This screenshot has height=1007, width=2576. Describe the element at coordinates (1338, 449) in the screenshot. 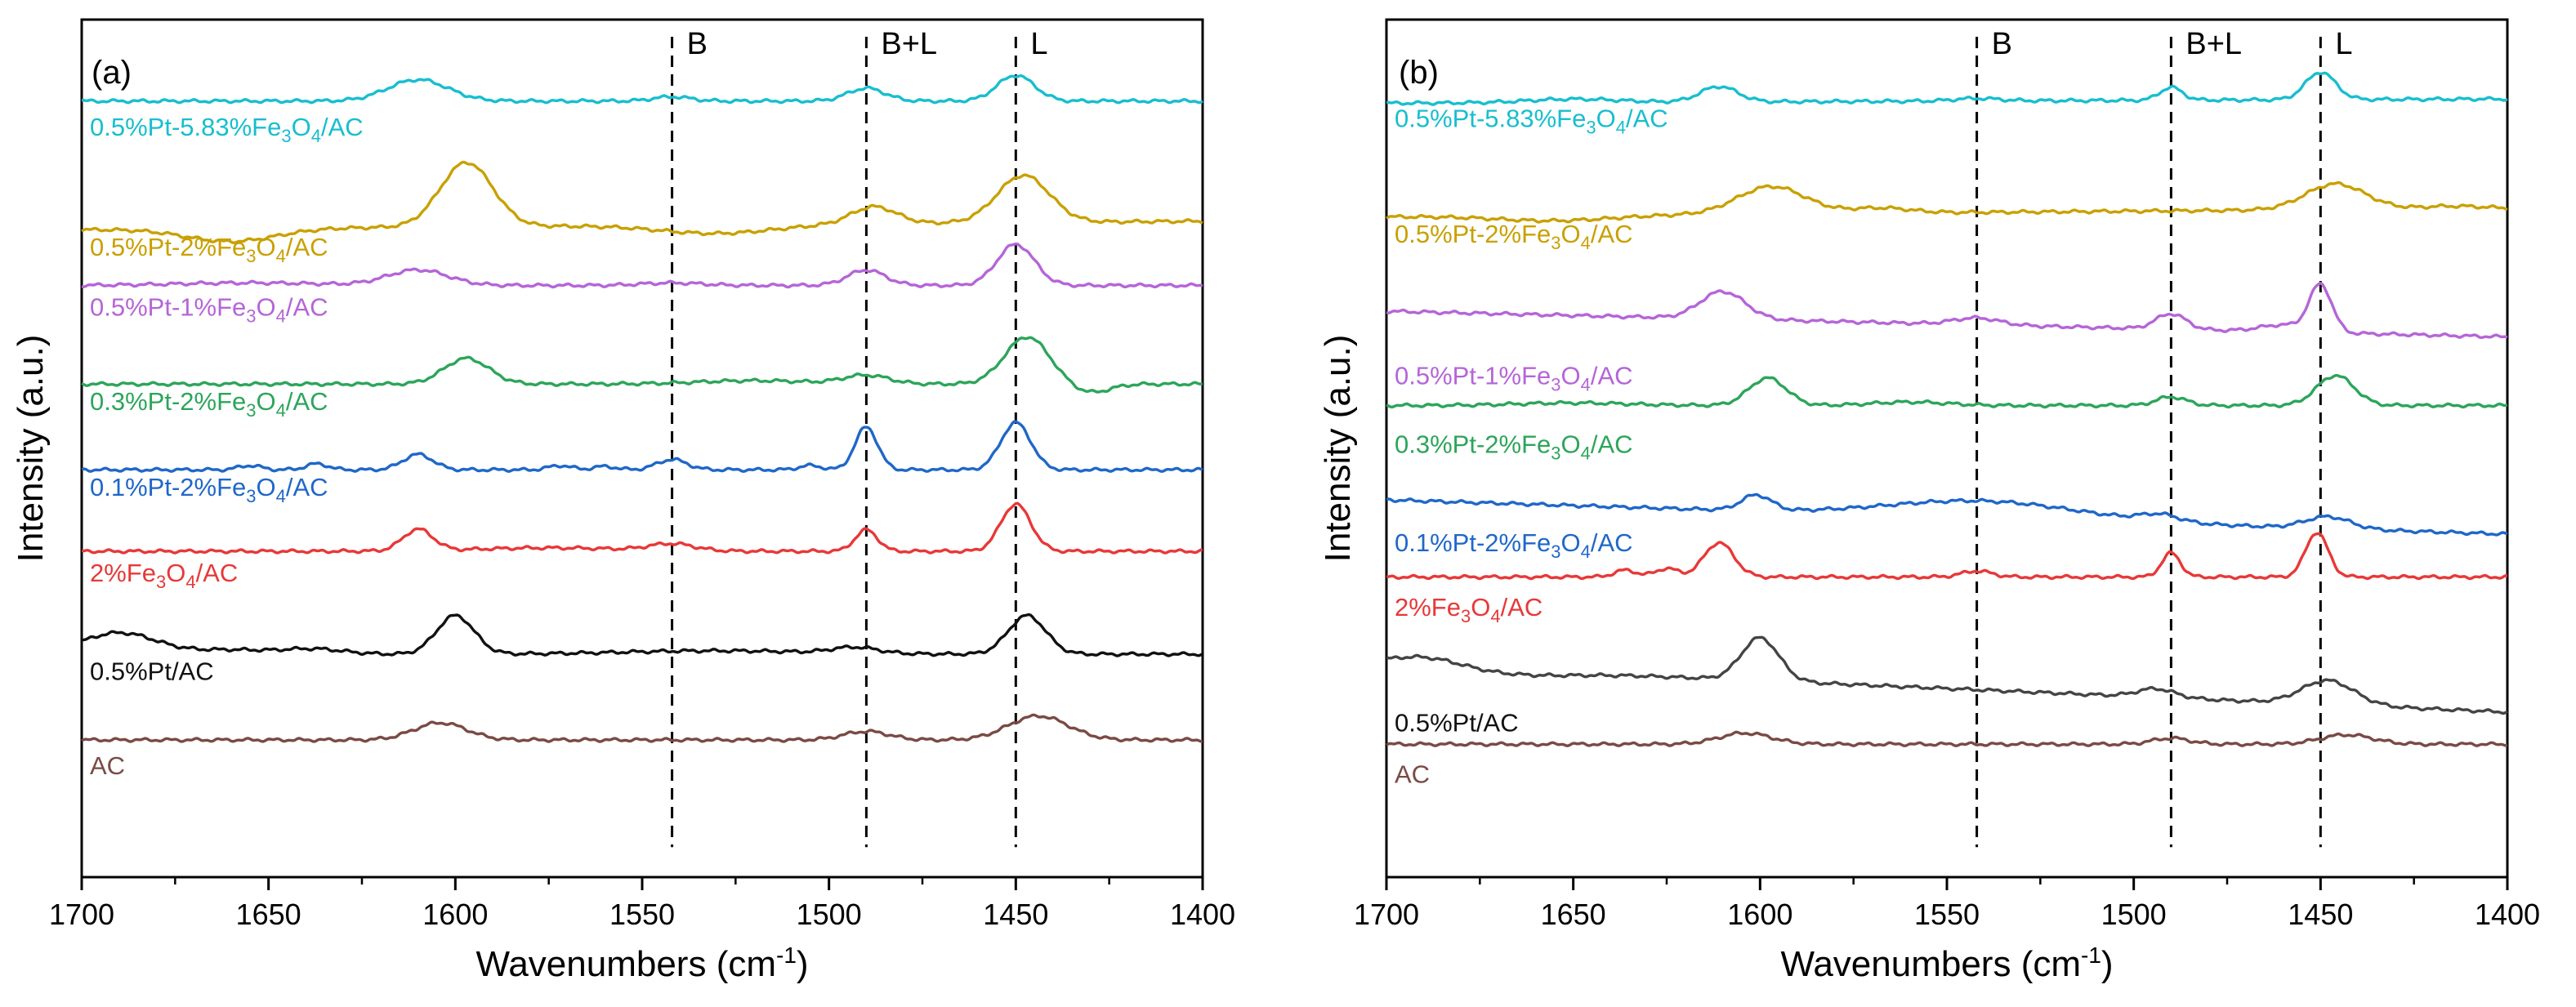

I see `y-axis-label-b: Intensity (a.u.)` at that location.